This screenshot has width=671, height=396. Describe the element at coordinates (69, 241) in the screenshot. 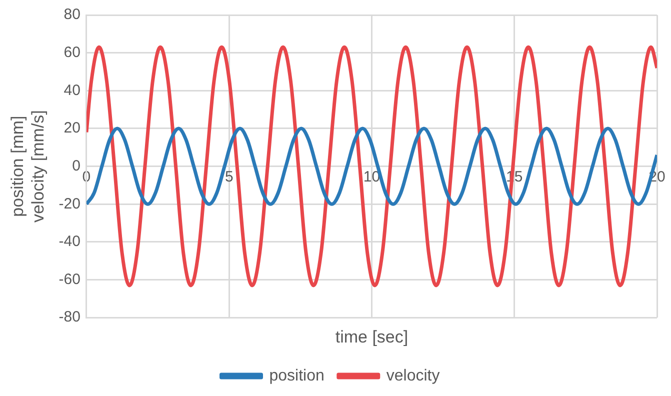

I see `y-tick-label: -40` at that location.